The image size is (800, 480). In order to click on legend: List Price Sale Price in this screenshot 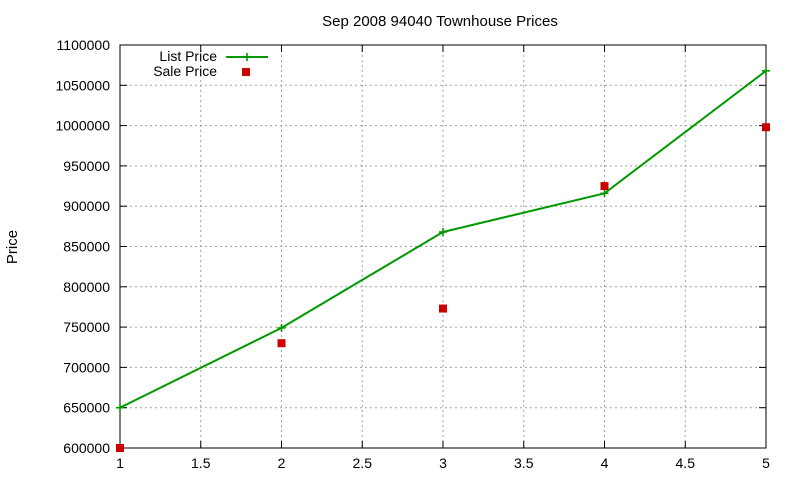, I will do `click(210, 63)`.